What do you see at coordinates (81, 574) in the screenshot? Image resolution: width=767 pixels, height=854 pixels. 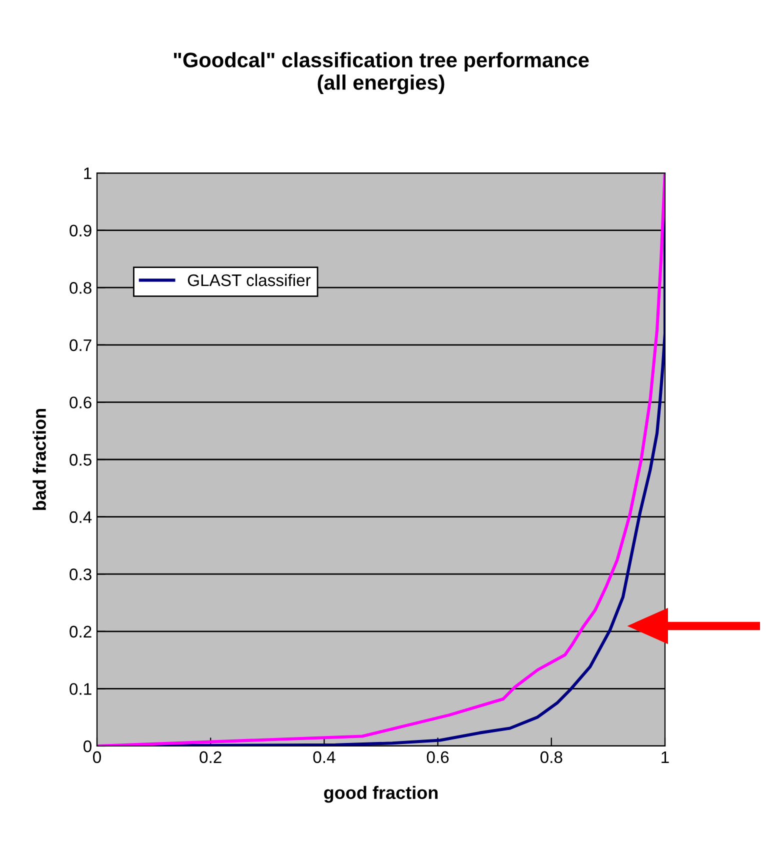 I see `y-tick-label: 0.3` at bounding box center [81, 574].